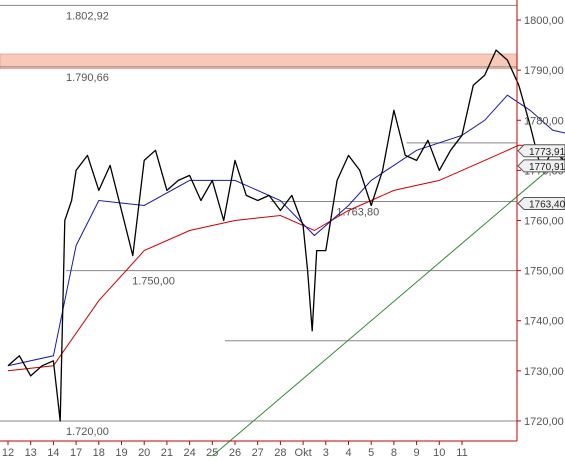 The height and width of the screenshot is (461, 565). What do you see at coordinates (8, 453) in the screenshot?
I see `x-tick-label: 12` at bounding box center [8, 453].